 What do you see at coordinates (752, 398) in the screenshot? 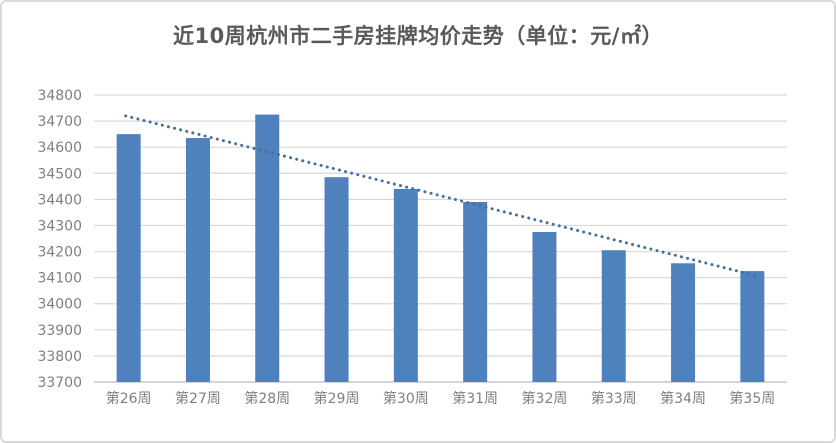
I see `x-tick-label: 第35周` at bounding box center [752, 398].